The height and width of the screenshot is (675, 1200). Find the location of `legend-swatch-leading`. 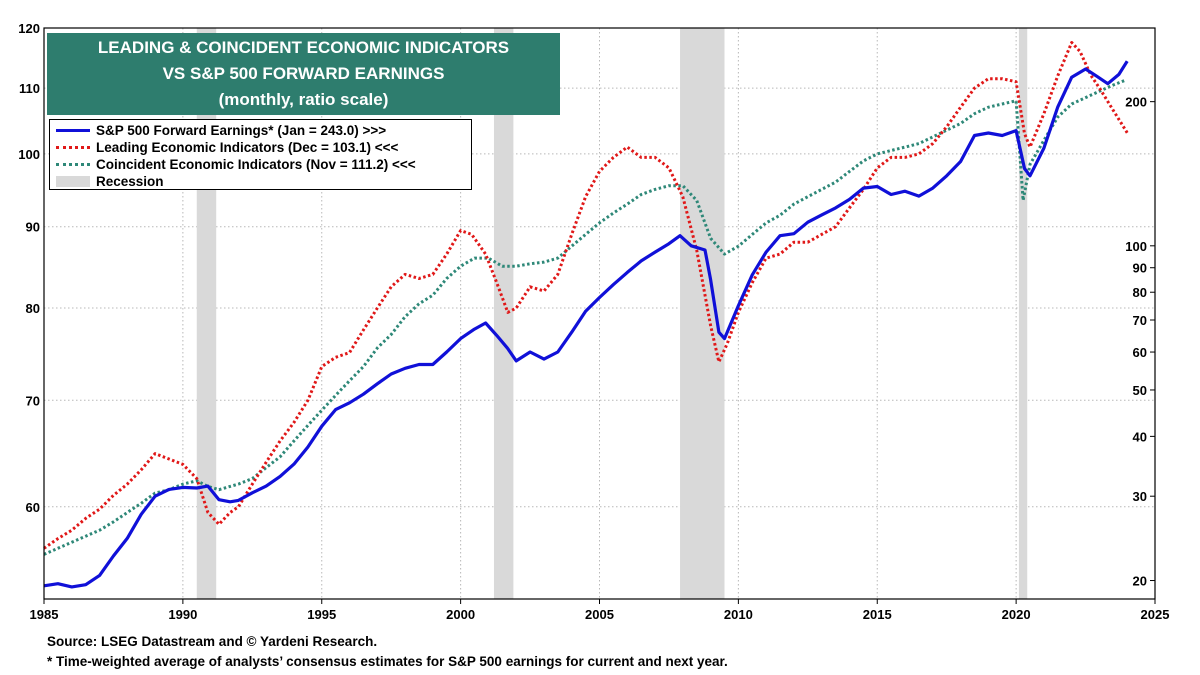

legend-swatch-leading is located at coordinates (73, 147).